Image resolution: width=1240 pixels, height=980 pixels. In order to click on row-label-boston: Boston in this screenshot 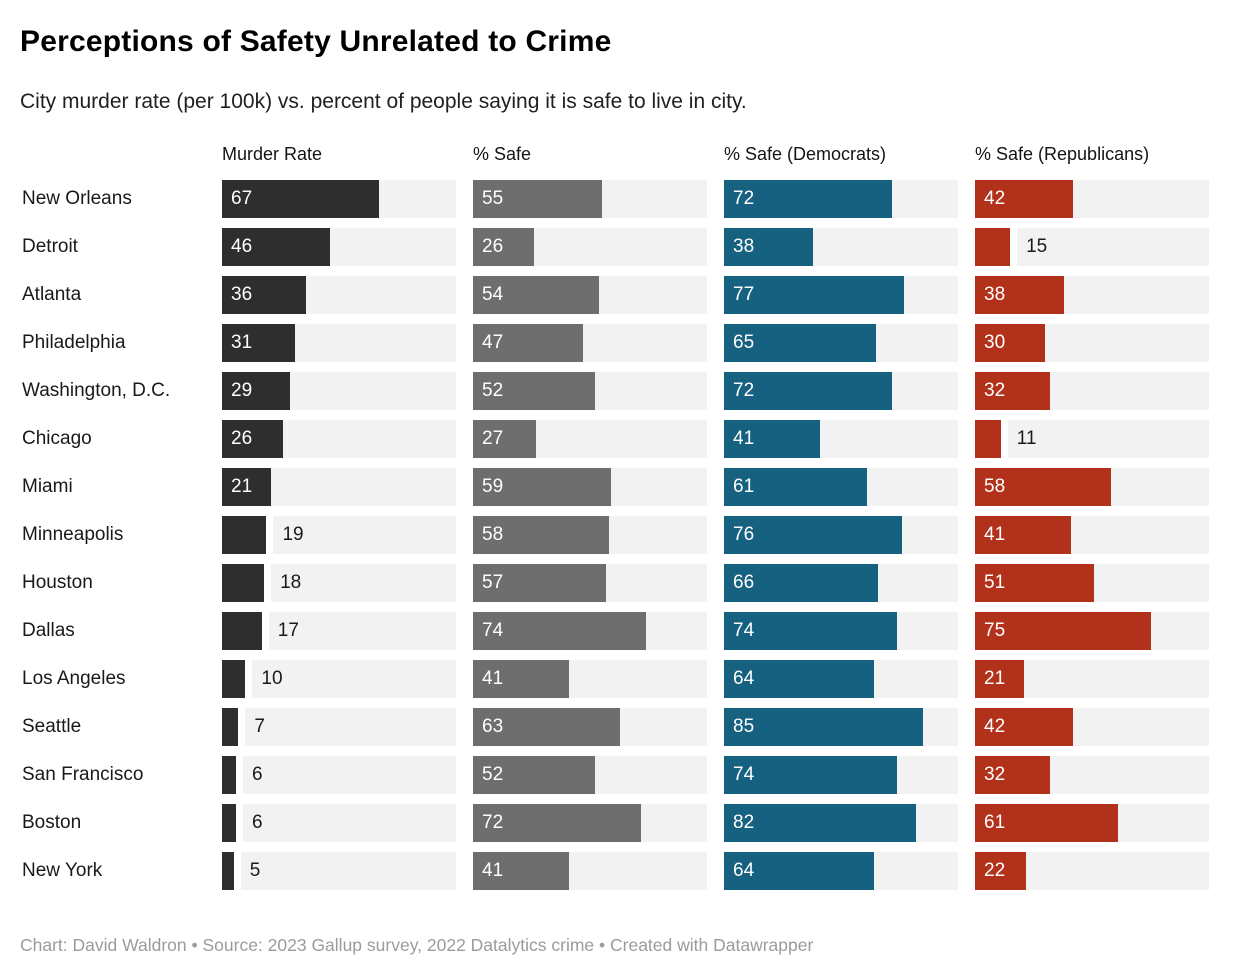, I will do `click(52, 822)`.